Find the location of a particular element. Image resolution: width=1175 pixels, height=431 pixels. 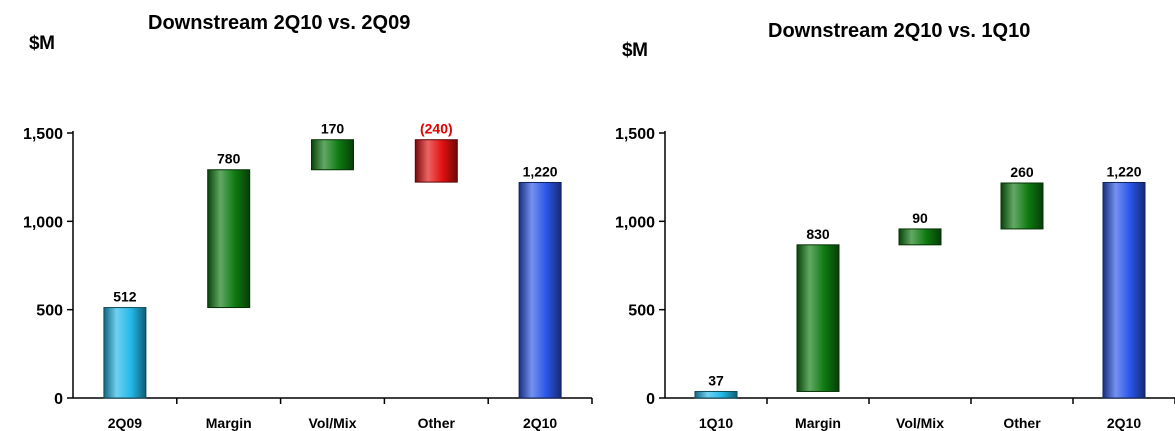

data-label: 780 is located at coordinates (229, 159).